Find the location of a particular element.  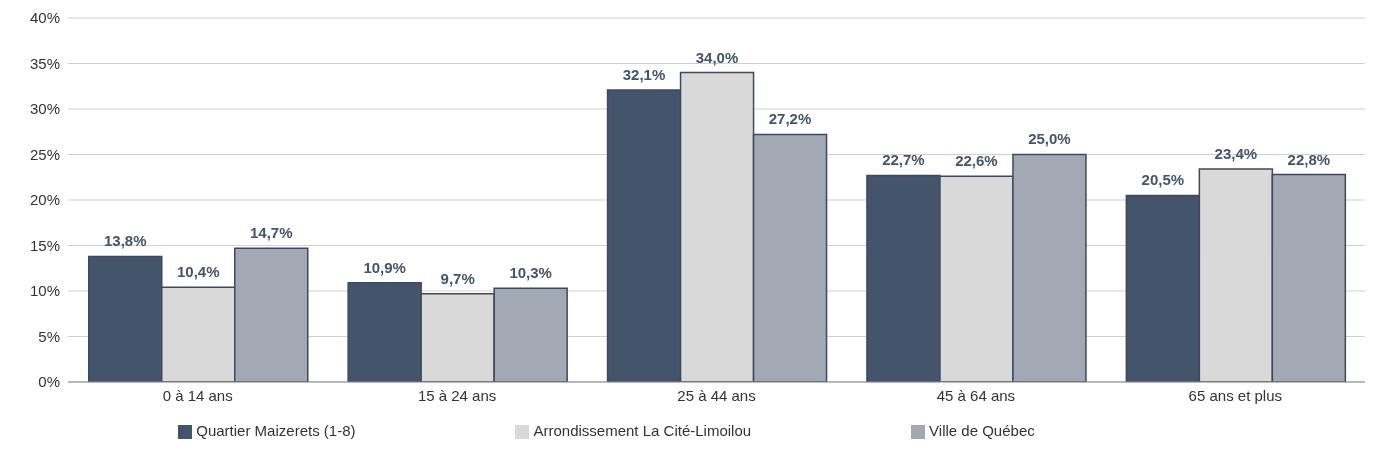

data-label: 23,4% is located at coordinates (1236, 154).